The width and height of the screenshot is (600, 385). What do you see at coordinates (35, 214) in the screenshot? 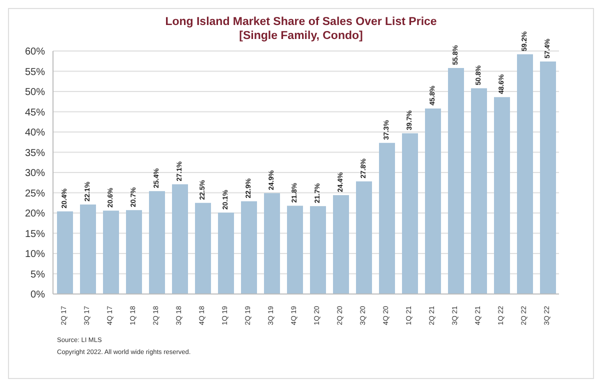
I see `y-tick-label: 20%` at bounding box center [35, 214].